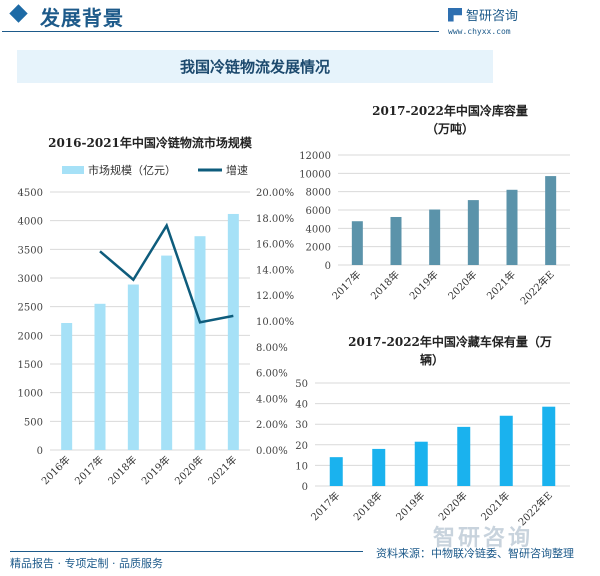 The image size is (600, 576). I want to click on y2-tick-label: 12.00%, so click(275, 296).